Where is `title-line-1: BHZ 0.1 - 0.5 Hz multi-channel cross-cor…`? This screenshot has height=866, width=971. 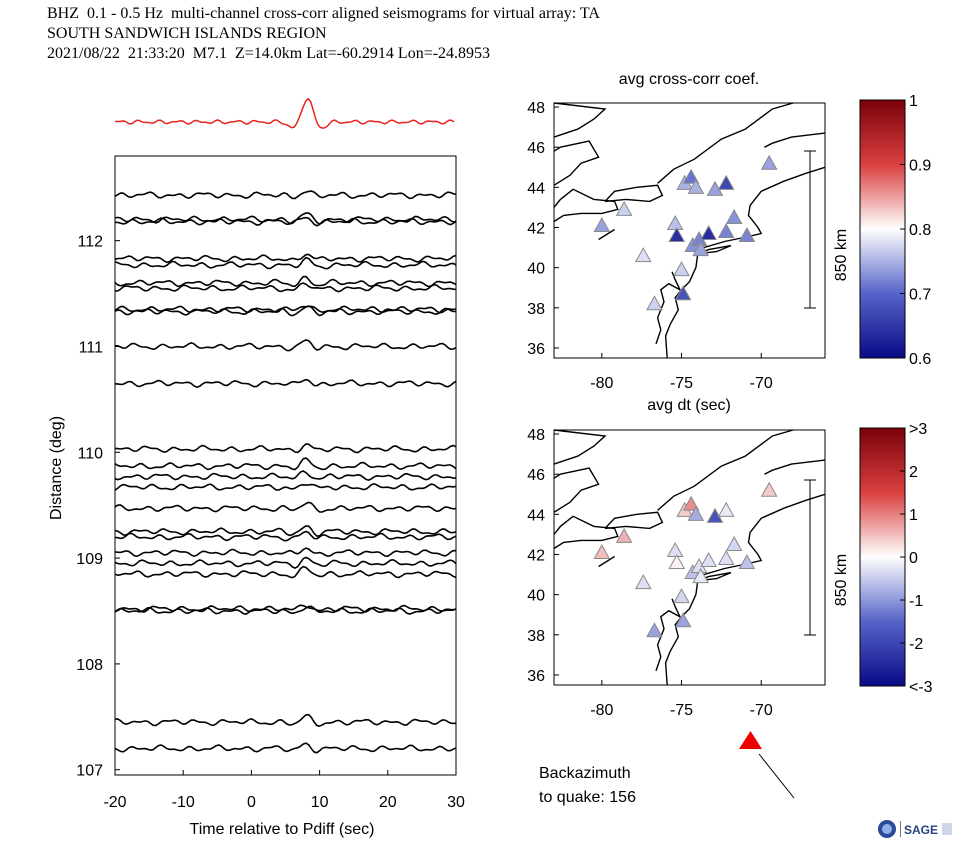 title-line-1: BHZ 0.1 - 0.5 Hz multi-channel cross-cor… is located at coordinates (323, 13).